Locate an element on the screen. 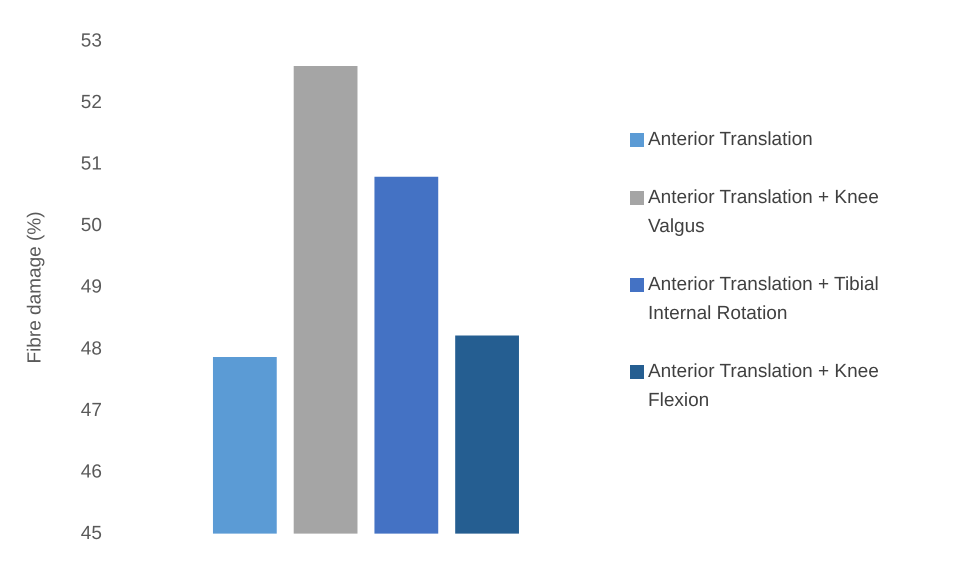  legend-label: Anterior Translation + Knee Flexion is located at coordinates (764, 386).